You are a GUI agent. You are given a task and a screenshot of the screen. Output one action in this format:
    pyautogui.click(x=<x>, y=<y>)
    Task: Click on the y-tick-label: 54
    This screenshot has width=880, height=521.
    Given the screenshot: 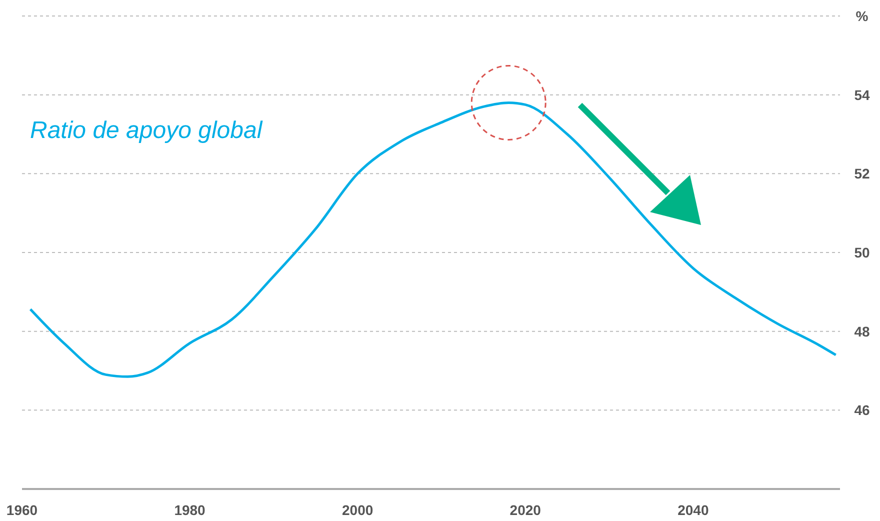 What is the action you would take?
    pyautogui.click(x=862, y=94)
    